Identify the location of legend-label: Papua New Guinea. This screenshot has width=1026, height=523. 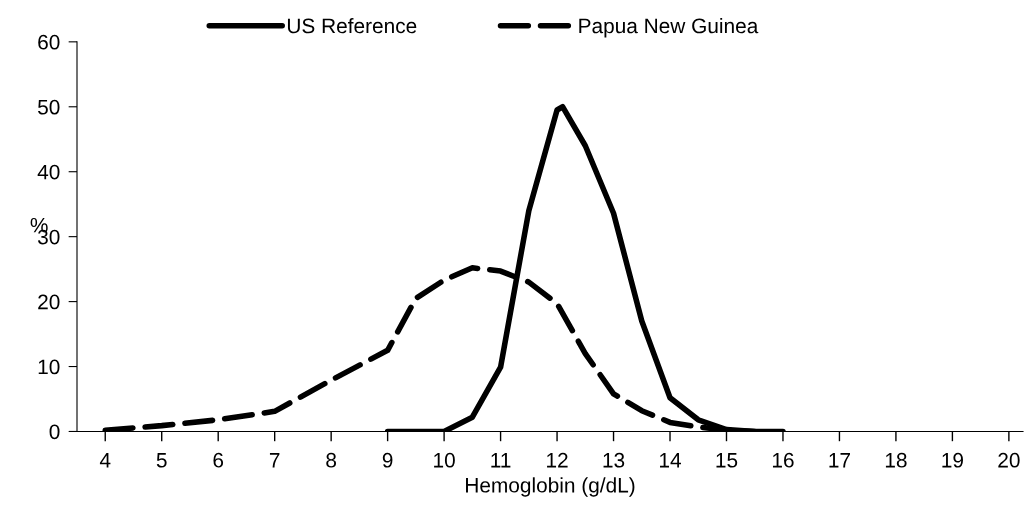
(669, 27).